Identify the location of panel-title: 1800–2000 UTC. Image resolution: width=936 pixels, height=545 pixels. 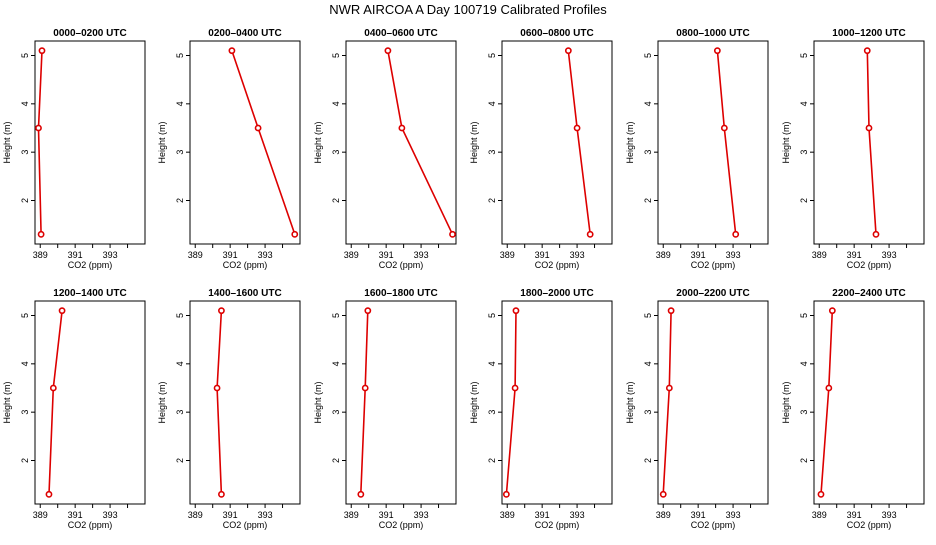
(556, 293).